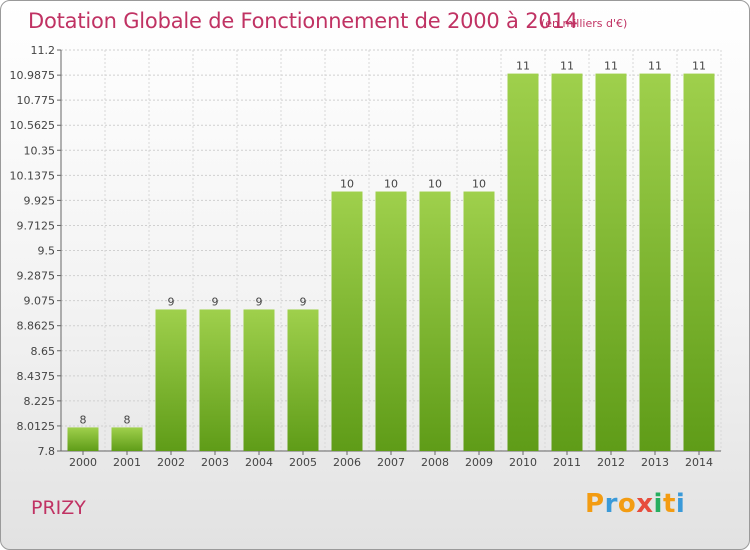 The image size is (750, 550). Describe the element at coordinates (36, 326) in the screenshot. I see `y-tick-label: 8.8625` at that location.